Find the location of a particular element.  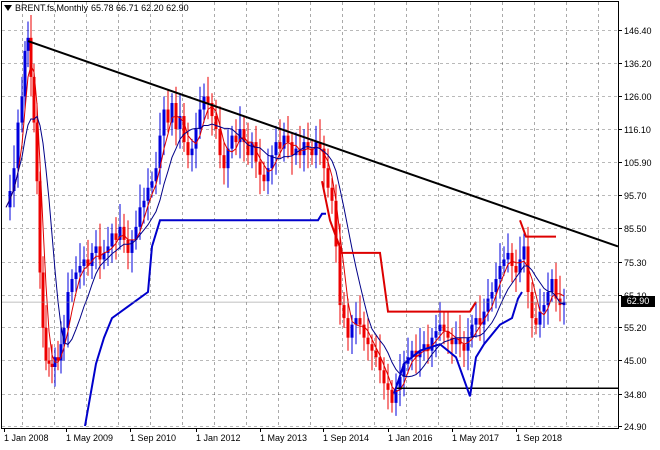

y-tick-label: 116.10 is located at coordinates (637, 129).